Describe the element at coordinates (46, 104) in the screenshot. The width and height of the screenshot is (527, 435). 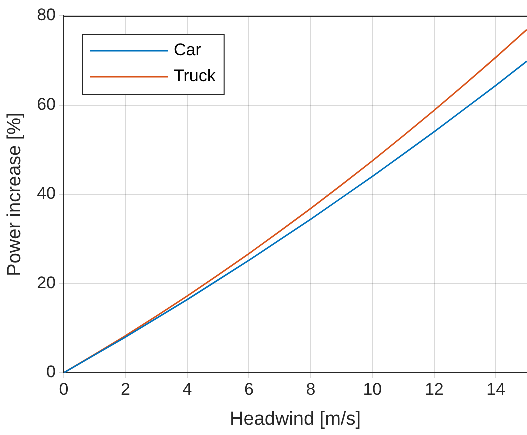
I see `y-tick-label: 60` at that location.